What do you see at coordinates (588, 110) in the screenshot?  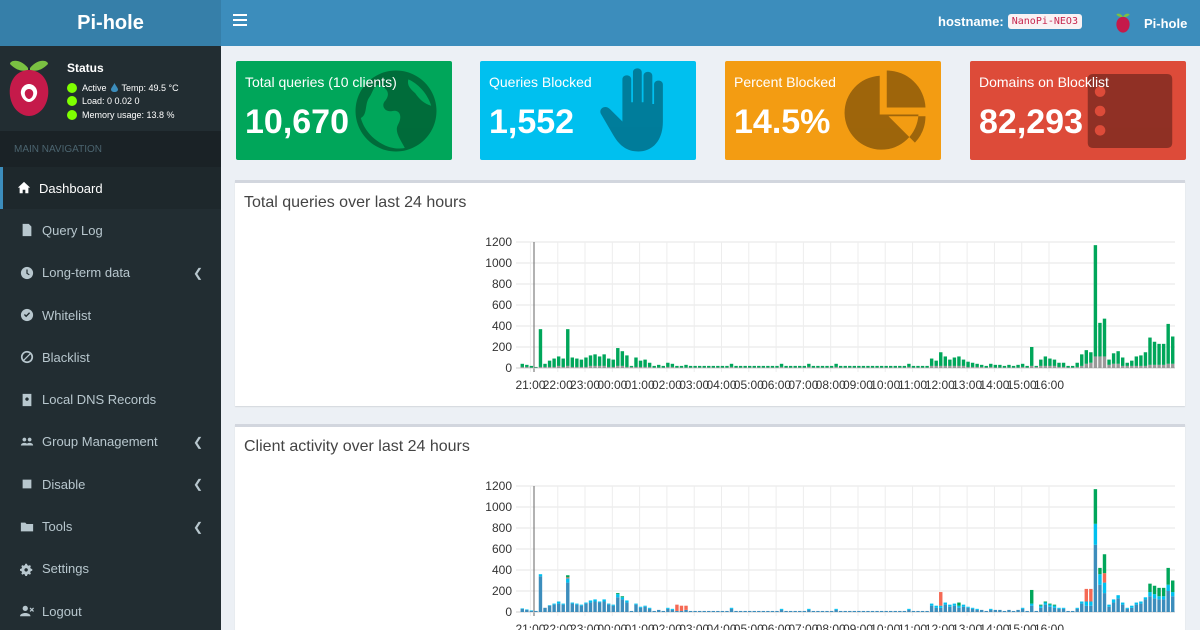 I see `stat-box-queries: Queries Blocked 1,552` at bounding box center [588, 110].